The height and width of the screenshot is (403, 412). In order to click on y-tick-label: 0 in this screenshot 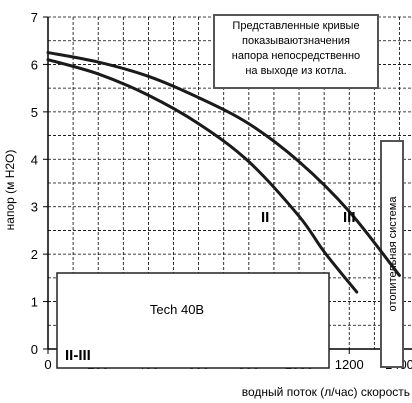, I will do `click(34, 349)`.